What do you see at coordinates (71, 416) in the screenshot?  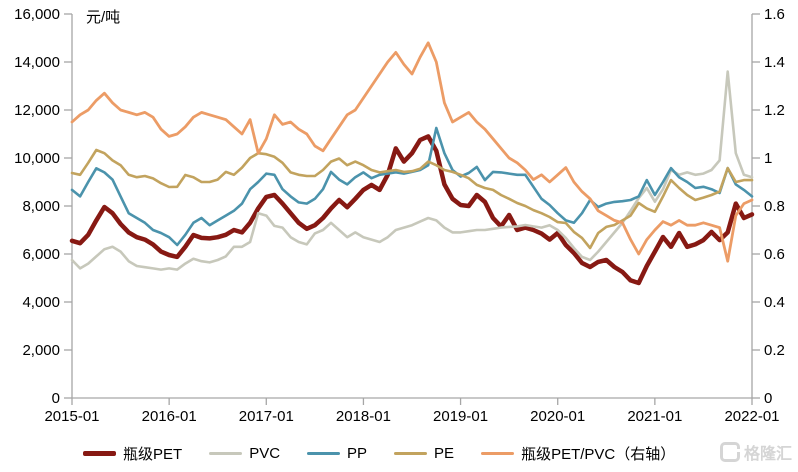 I see `svg-text: 2015-01` at bounding box center [71, 416].